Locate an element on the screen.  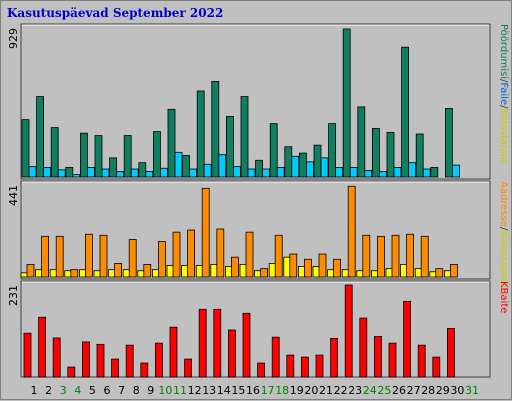
bar-Pöördumisi-15 is located at coordinates (229, 147).